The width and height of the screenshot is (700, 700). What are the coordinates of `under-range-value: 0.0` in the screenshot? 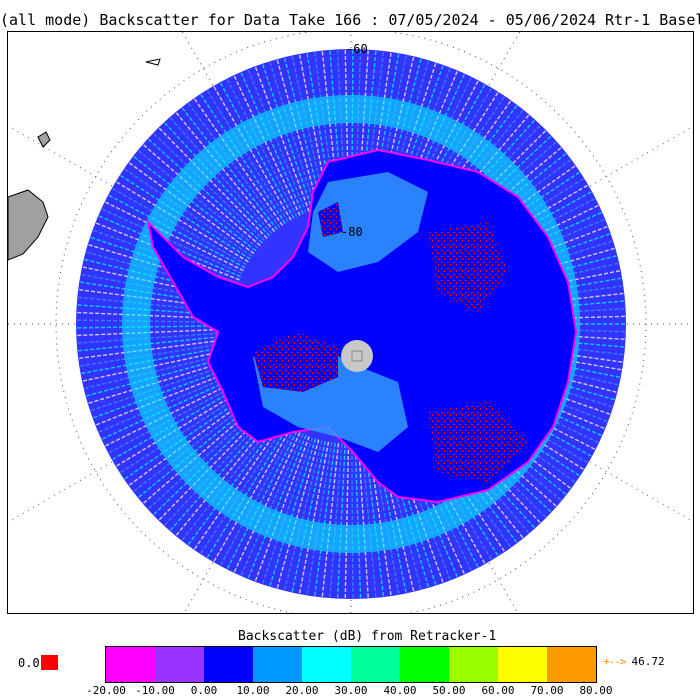 It's located at (29, 662).